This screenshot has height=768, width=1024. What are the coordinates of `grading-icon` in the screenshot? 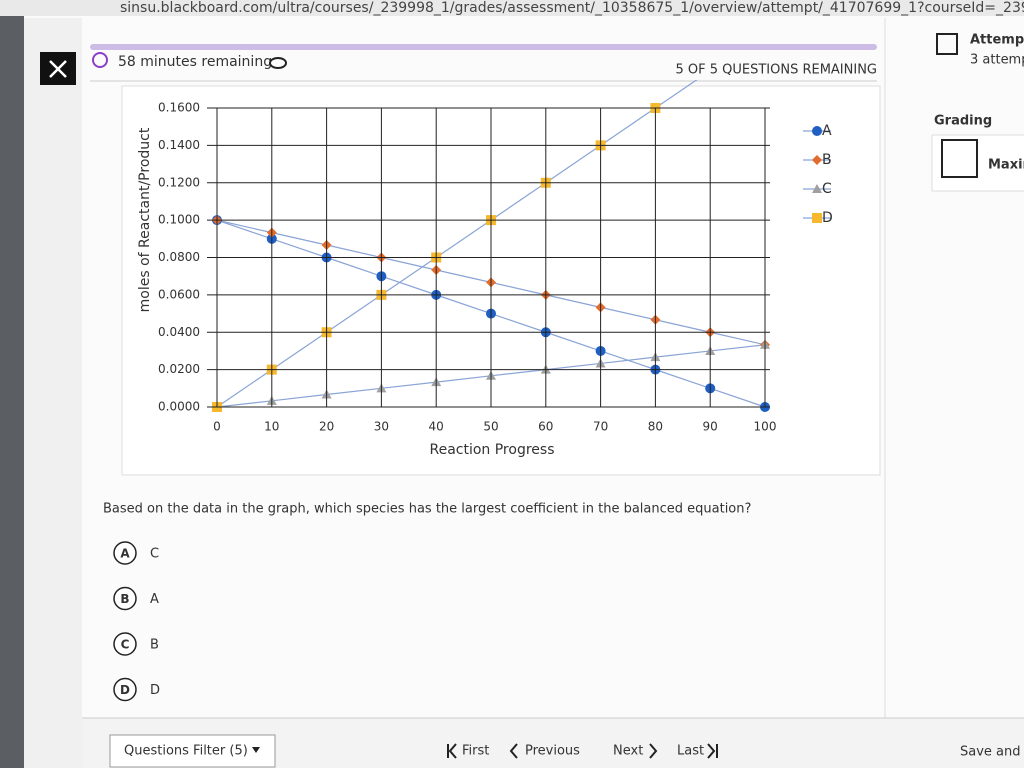 It's located at (959, 158).